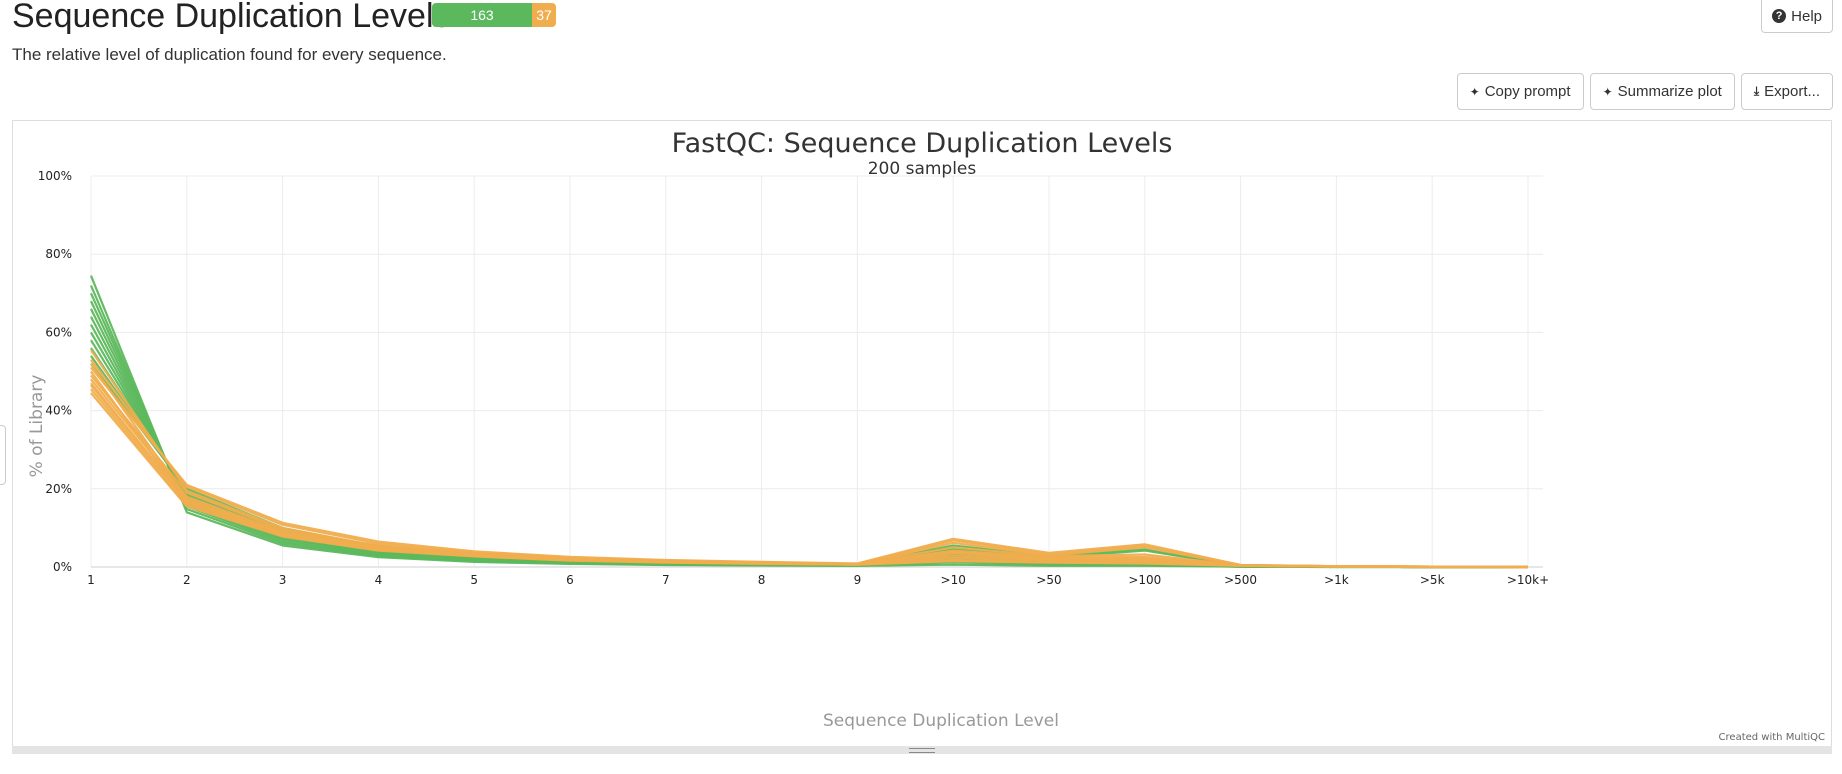 The height and width of the screenshot is (774, 1842). What do you see at coordinates (762, 580) in the screenshot?
I see `x-tick-label: 8` at bounding box center [762, 580].